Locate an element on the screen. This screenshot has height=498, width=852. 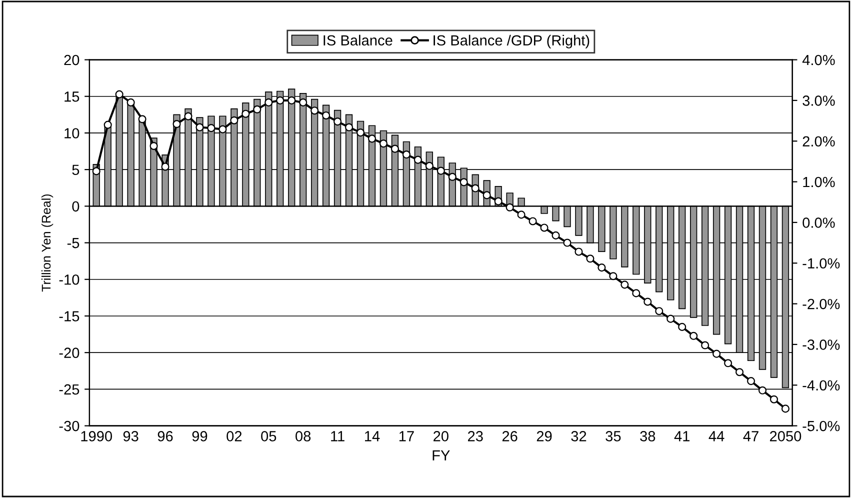
y-axis-title: Trillion Yen (Real) is located at coordinates (47, 243).